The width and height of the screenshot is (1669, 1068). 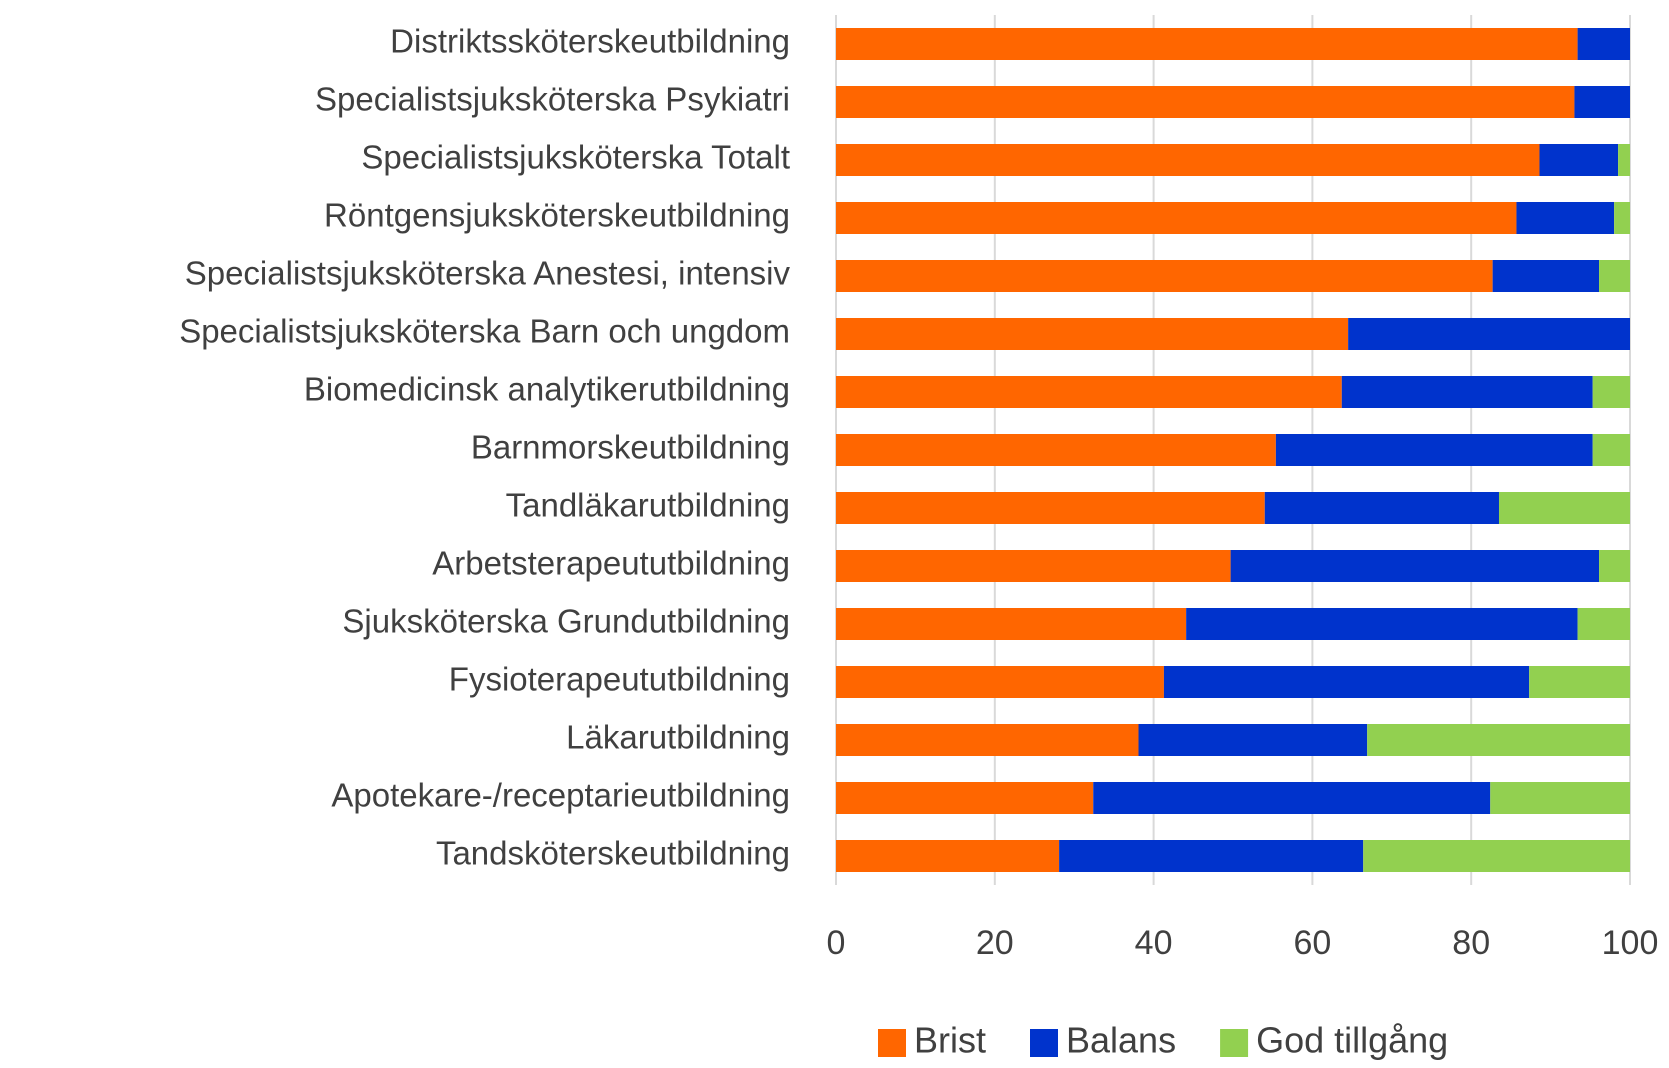 I want to click on x-tick-label: 80, so click(x=1471, y=943).